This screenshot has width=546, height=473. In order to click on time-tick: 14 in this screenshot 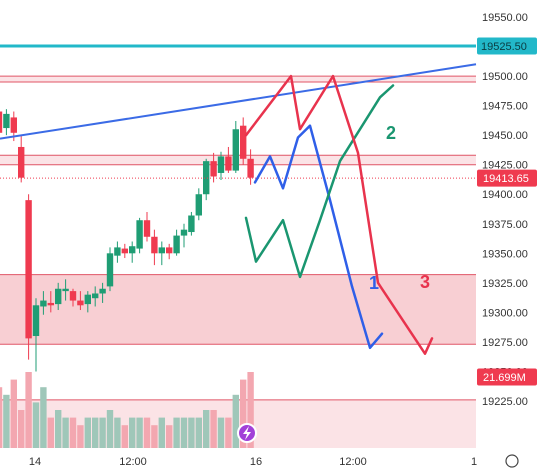, I will do `click(35, 462)`.